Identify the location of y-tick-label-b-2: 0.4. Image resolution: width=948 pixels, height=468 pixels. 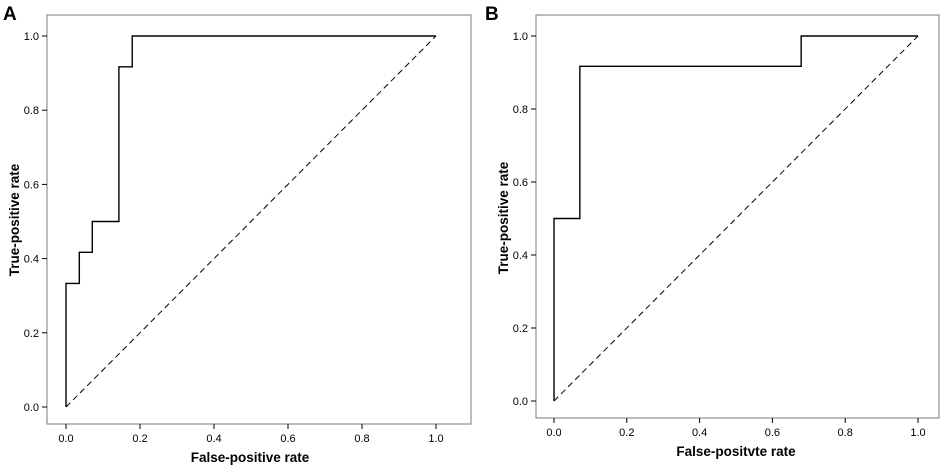
(520, 256).